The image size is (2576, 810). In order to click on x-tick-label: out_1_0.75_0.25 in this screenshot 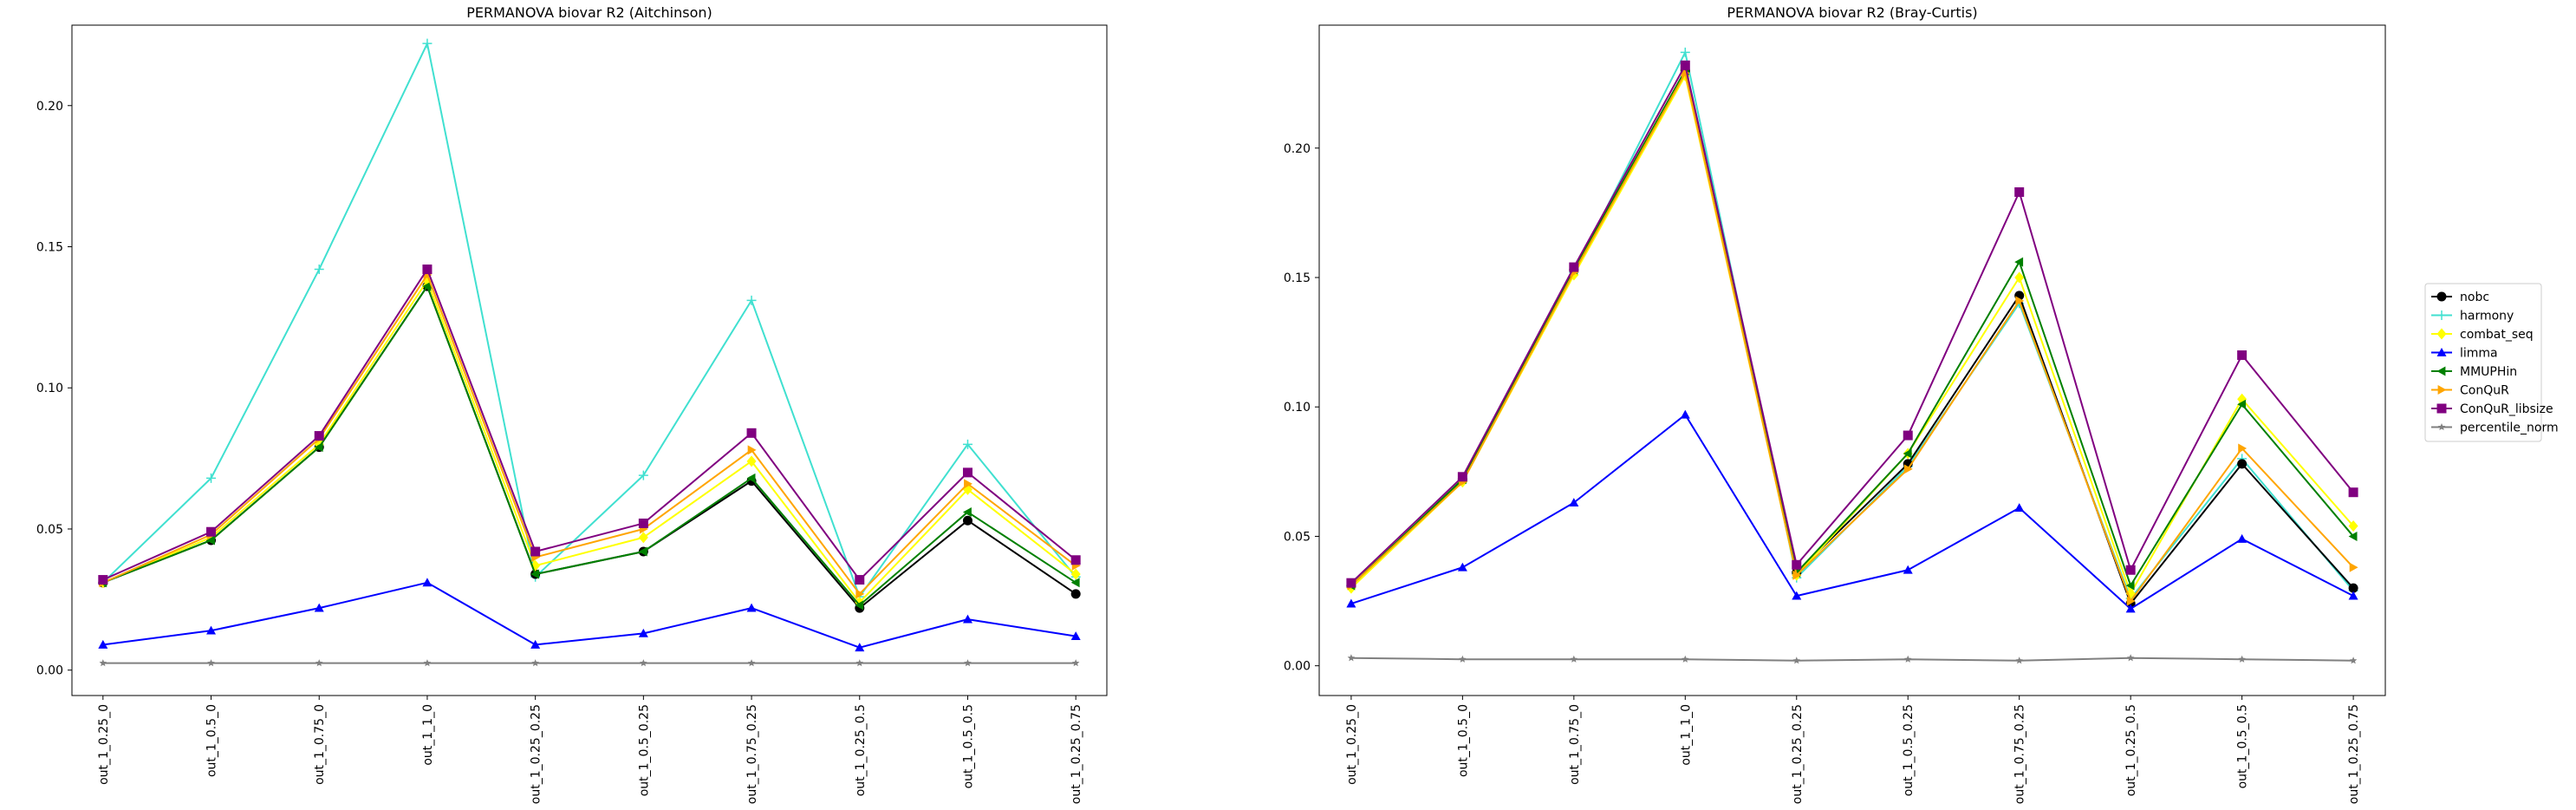, I will do `click(2020, 754)`.